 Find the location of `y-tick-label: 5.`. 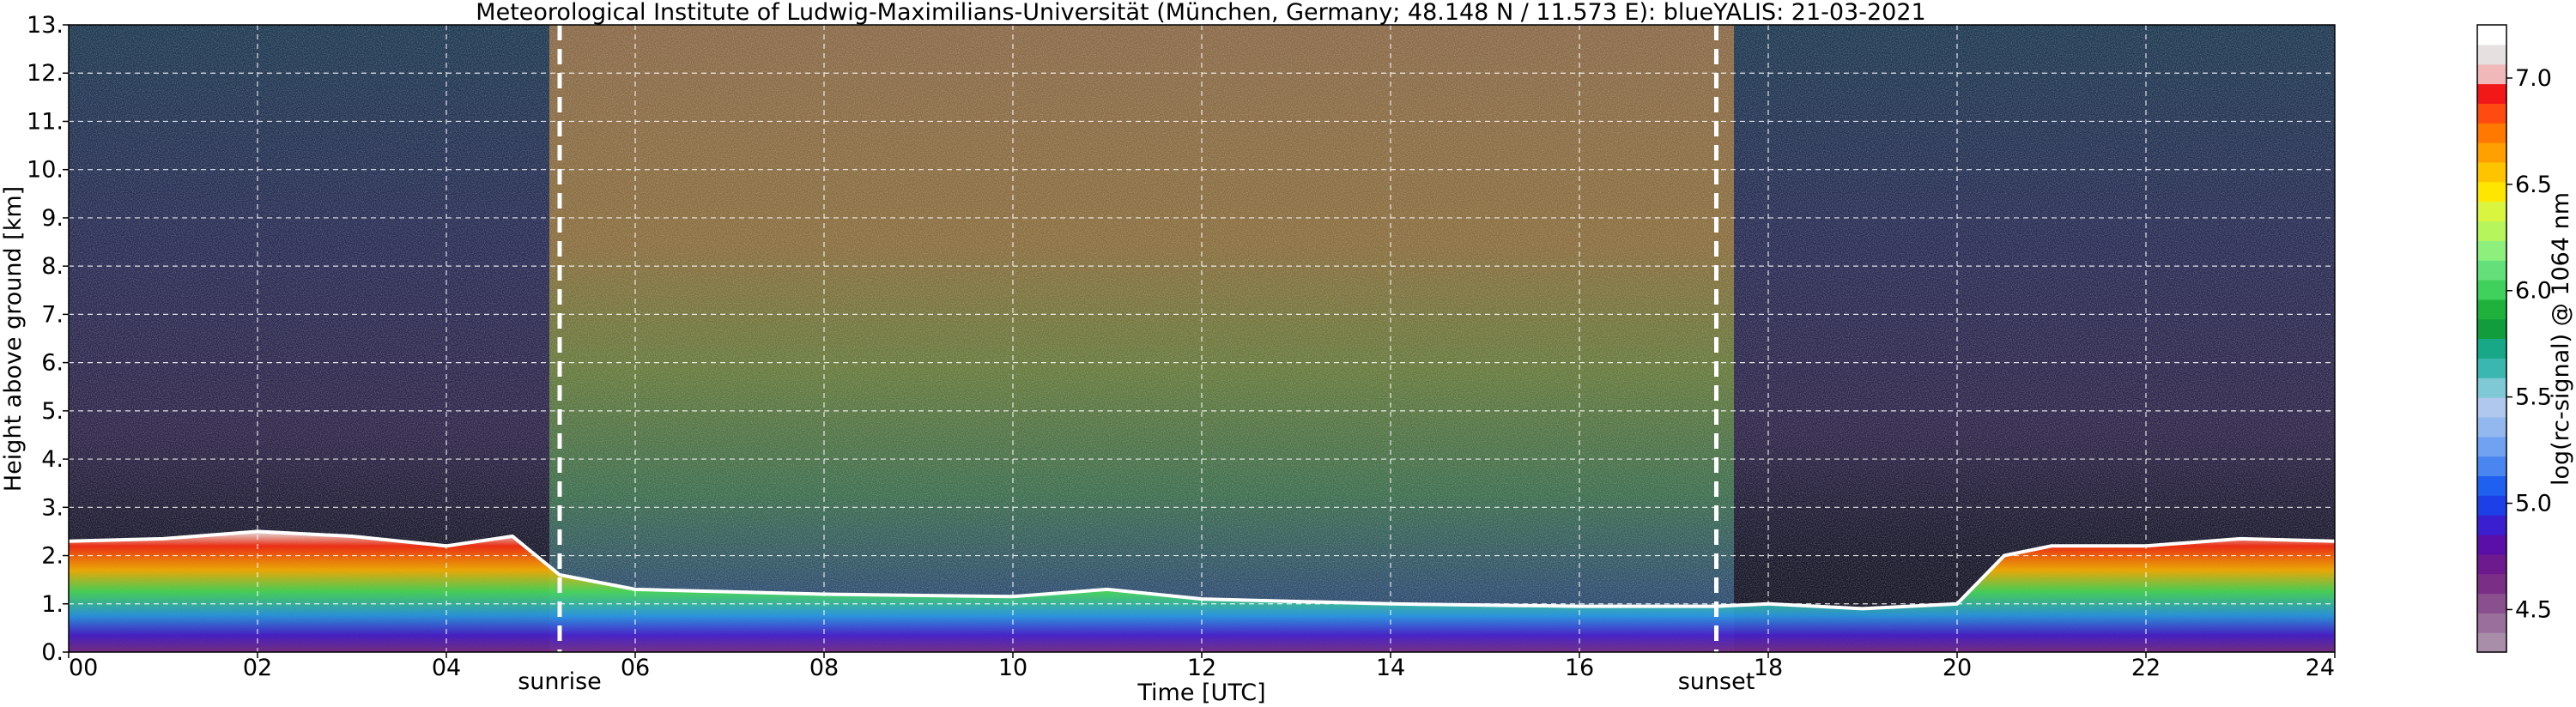

y-tick-label: 5. is located at coordinates (52, 411).